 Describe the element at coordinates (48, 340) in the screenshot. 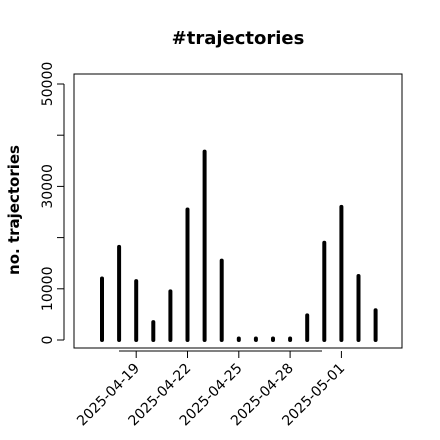

I see `y-tick-label: 0` at that location.